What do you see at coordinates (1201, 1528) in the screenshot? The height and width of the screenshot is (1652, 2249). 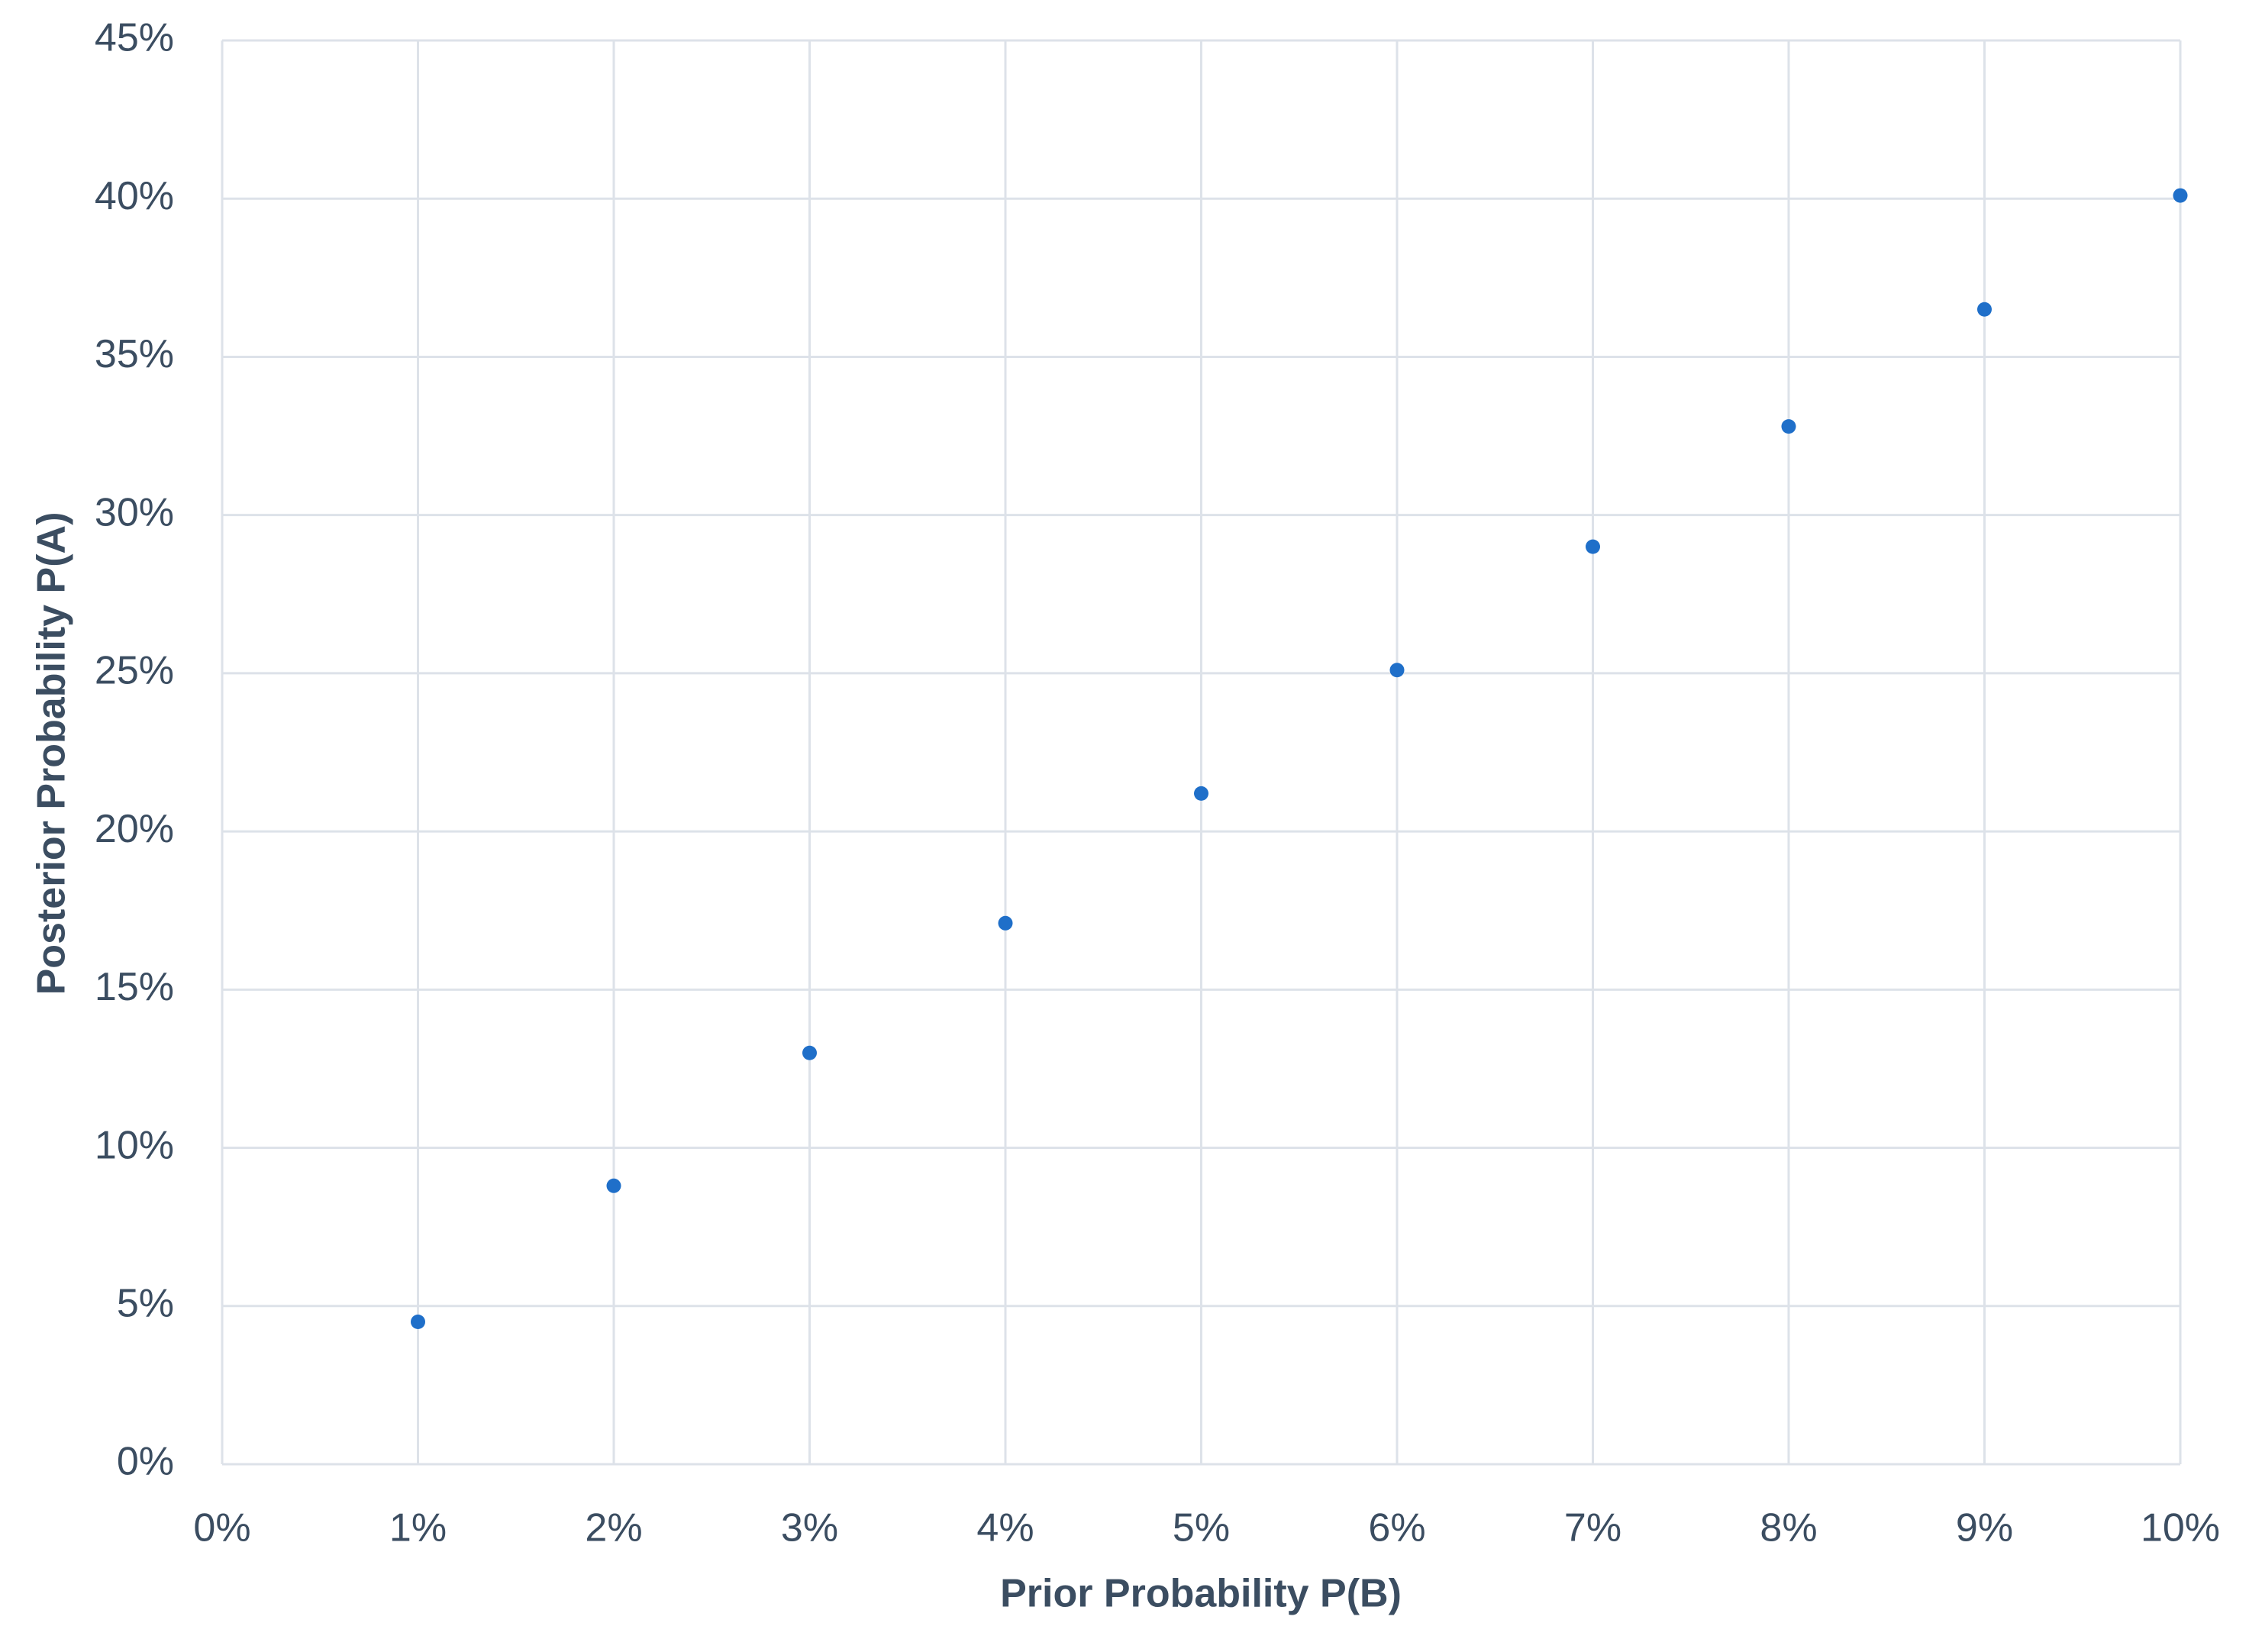 I see `x-tick-label: 5%` at bounding box center [1201, 1528].